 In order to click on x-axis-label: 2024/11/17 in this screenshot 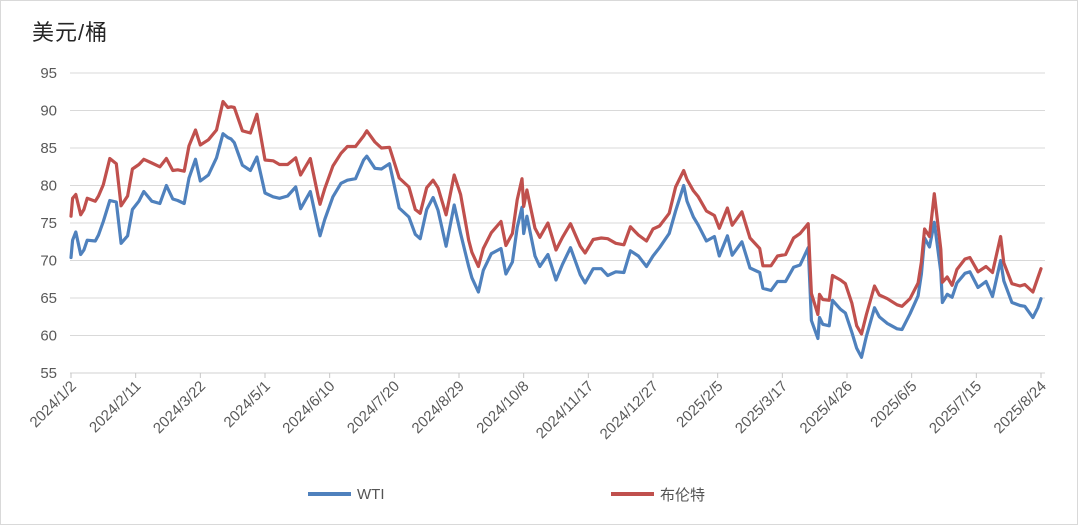, I will do `click(565, 410)`.